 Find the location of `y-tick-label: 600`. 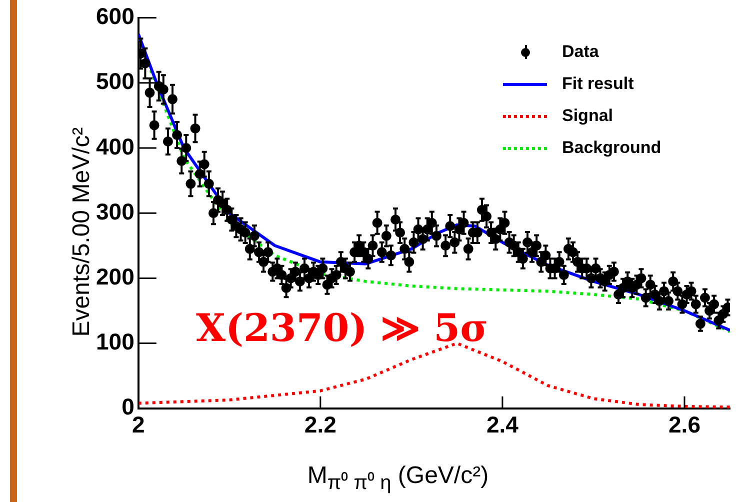

y-tick-label: 600 is located at coordinates (115, 16).